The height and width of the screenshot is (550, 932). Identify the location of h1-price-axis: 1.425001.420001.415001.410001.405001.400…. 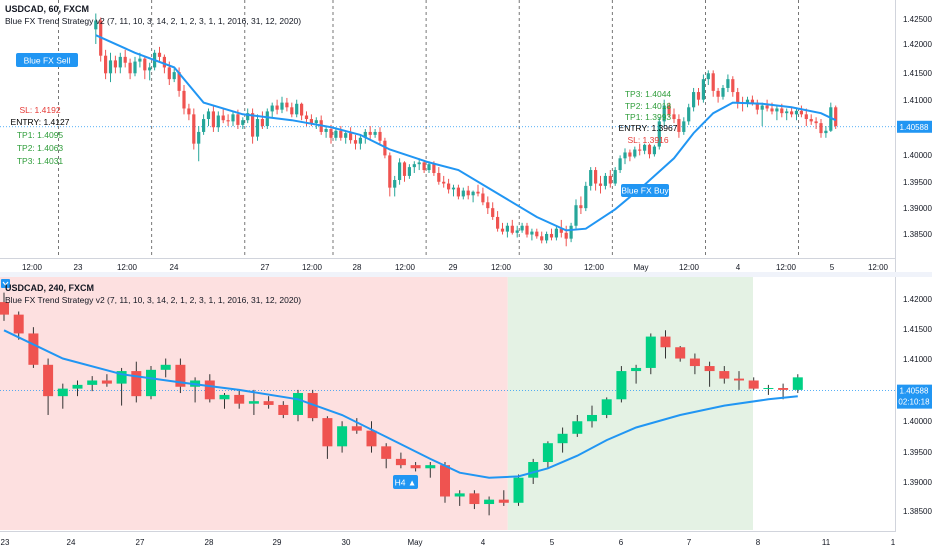
(913, 137).